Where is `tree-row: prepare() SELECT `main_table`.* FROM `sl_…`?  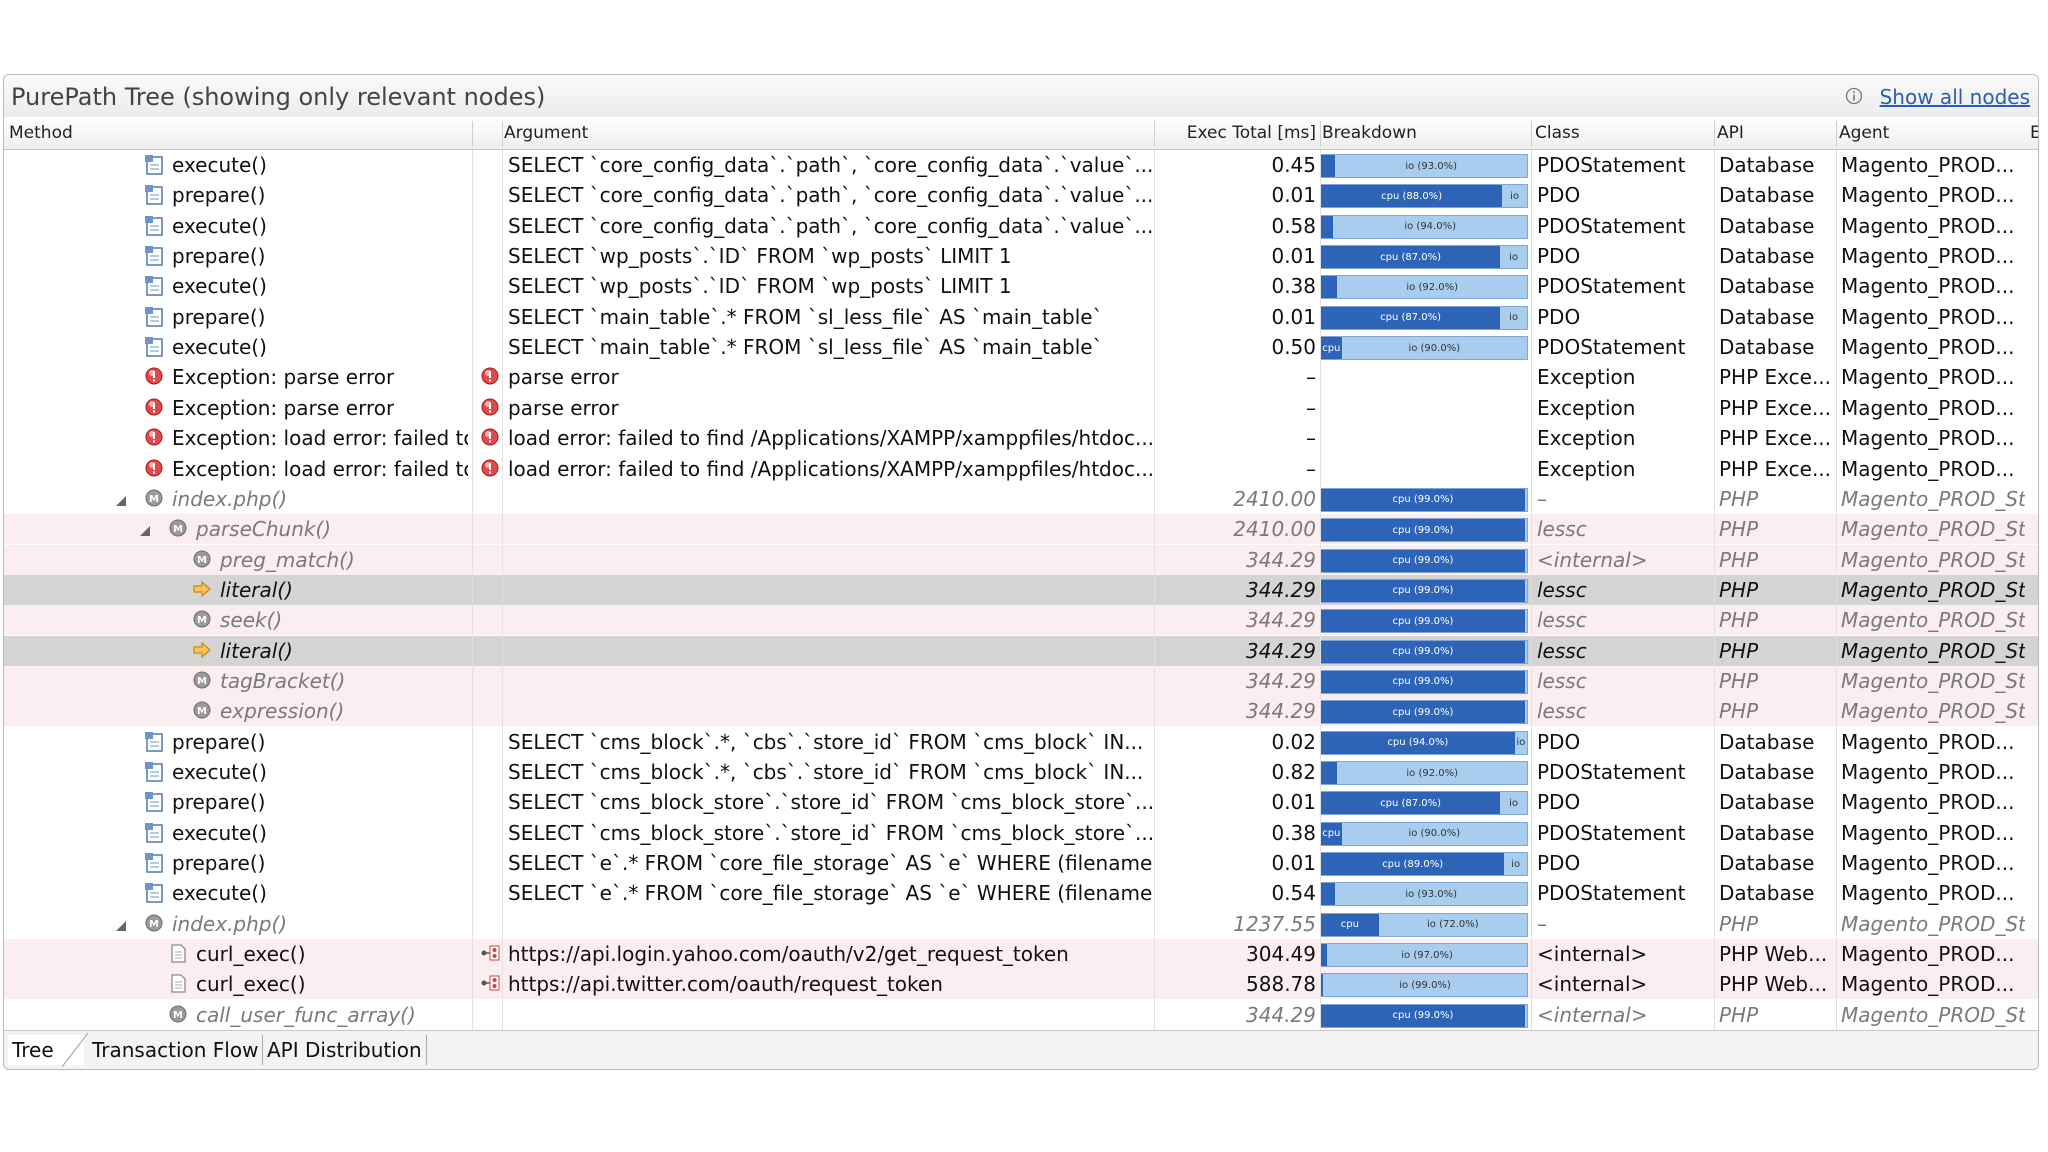
tree-row: prepare() SELECT `main_table`.* FROM `sl_… is located at coordinates (1021, 317).